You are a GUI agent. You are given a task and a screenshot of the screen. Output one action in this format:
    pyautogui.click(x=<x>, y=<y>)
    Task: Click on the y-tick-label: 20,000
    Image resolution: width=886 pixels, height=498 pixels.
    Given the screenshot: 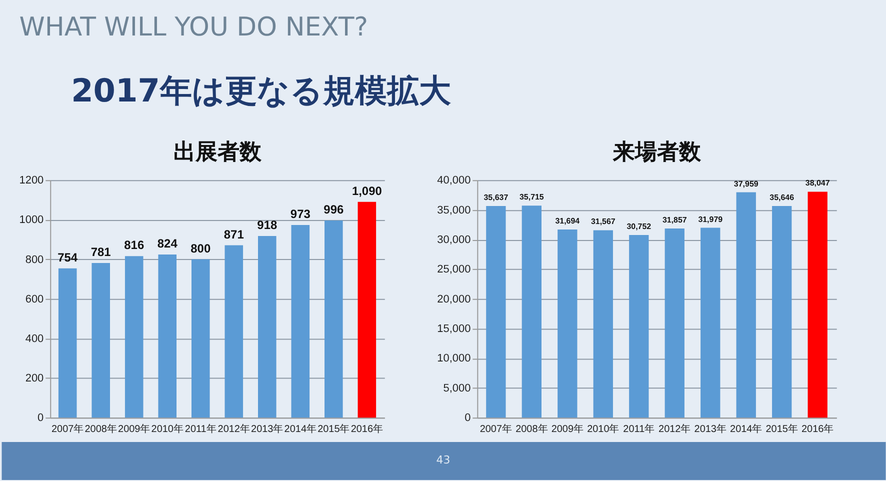 What is the action you would take?
    pyautogui.click(x=454, y=299)
    